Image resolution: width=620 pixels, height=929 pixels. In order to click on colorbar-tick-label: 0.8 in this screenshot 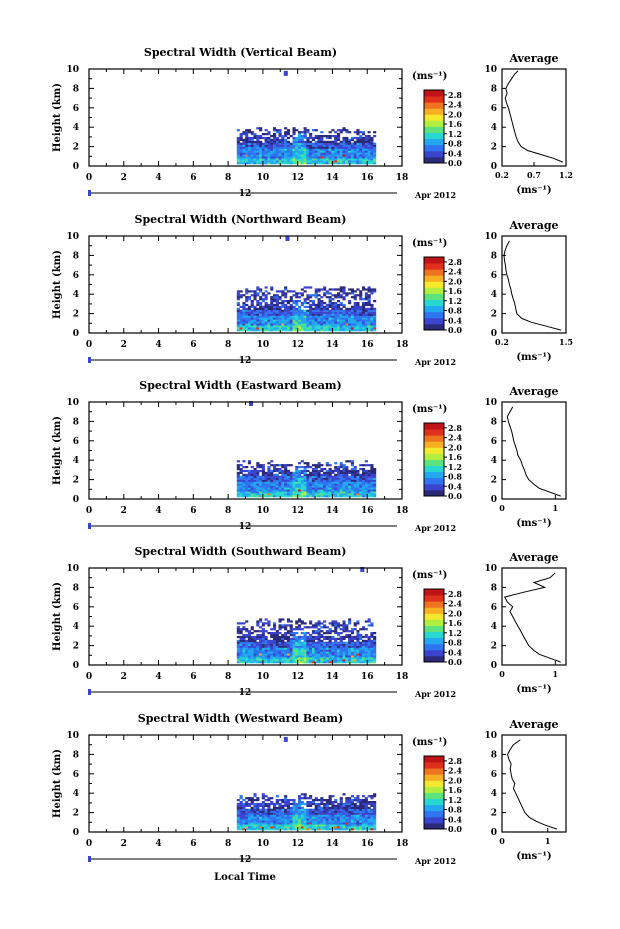, I will do `click(455, 810)`.